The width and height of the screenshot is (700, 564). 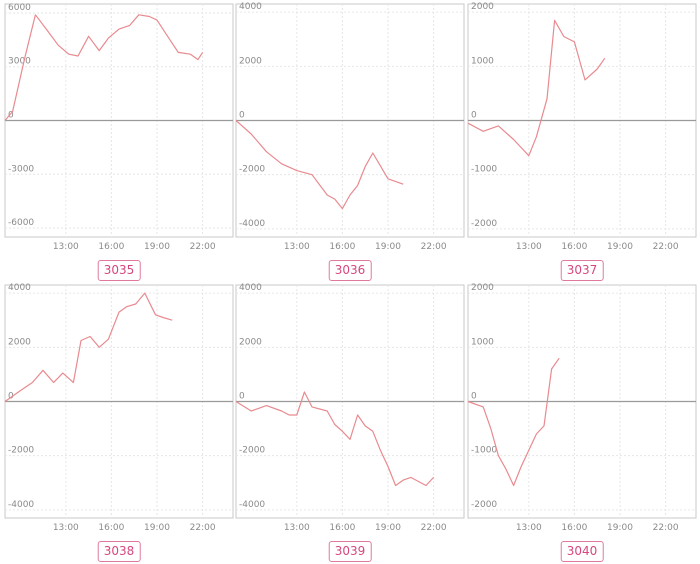 I want to click on y-tick-label: 3000, so click(x=19, y=62).